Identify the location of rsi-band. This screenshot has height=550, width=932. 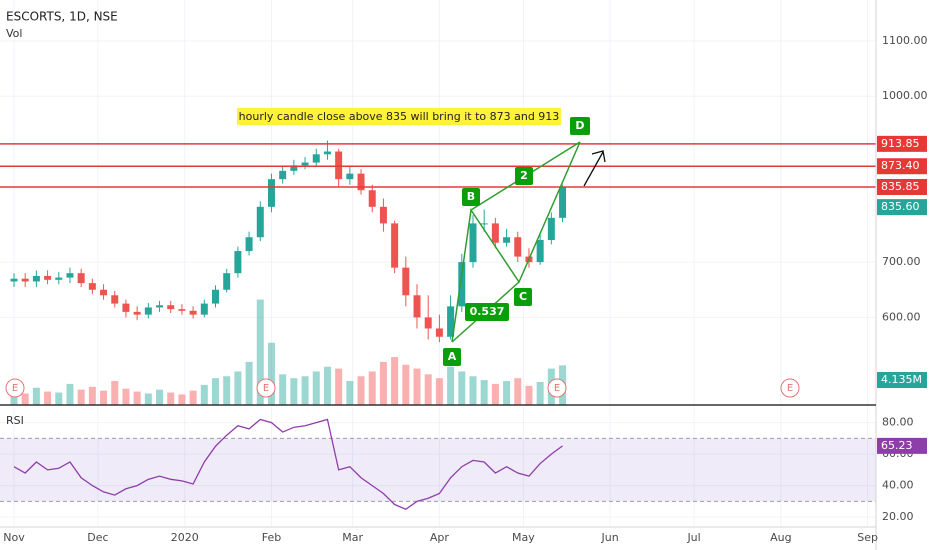
(438, 470).